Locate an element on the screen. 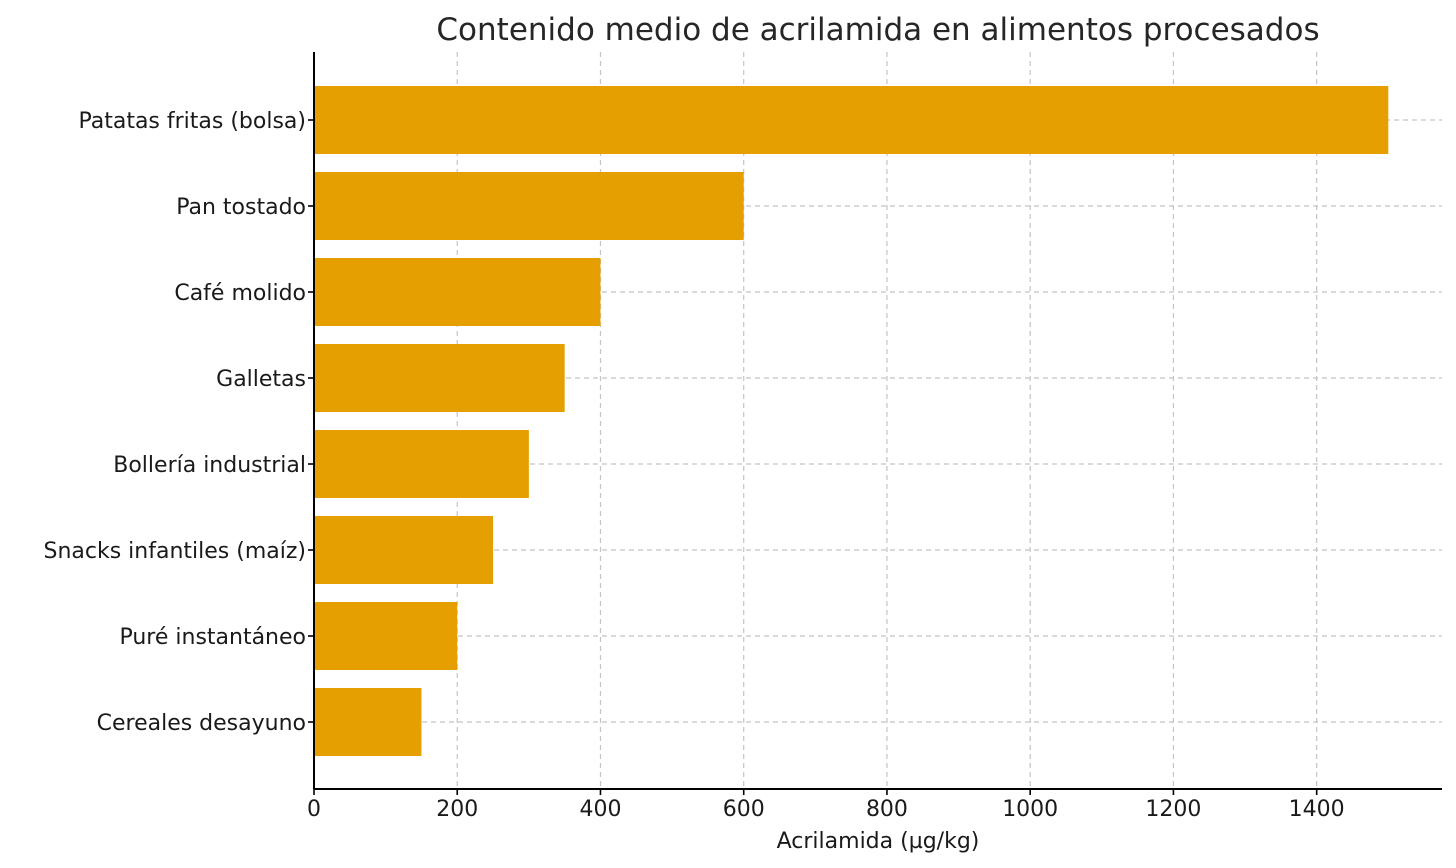 The width and height of the screenshot is (1456, 868). x-tick-label: 1000 is located at coordinates (1030, 809).